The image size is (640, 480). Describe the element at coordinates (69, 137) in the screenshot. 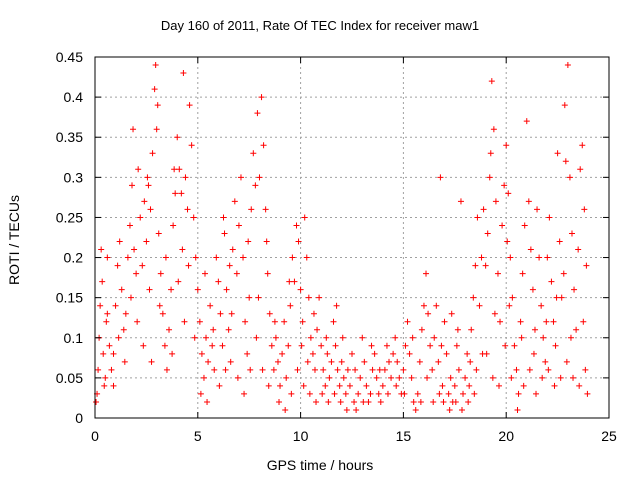

I see `y-tick-label: 0.35` at that location.